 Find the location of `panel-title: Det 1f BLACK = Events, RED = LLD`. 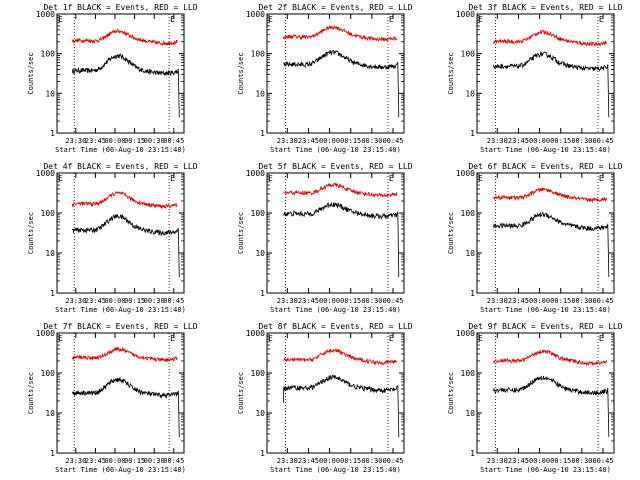

panel-title: Det 1f BLACK = Events, RED = LLD is located at coordinates (120, 7).